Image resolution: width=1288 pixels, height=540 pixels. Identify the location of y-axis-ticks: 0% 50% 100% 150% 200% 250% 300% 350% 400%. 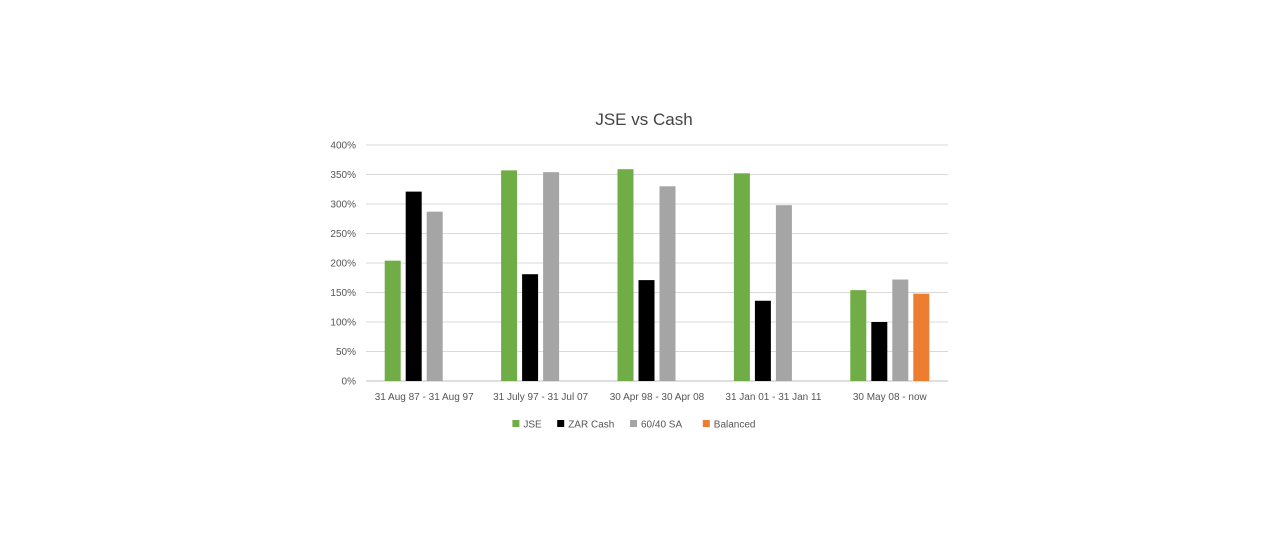
(343, 264).